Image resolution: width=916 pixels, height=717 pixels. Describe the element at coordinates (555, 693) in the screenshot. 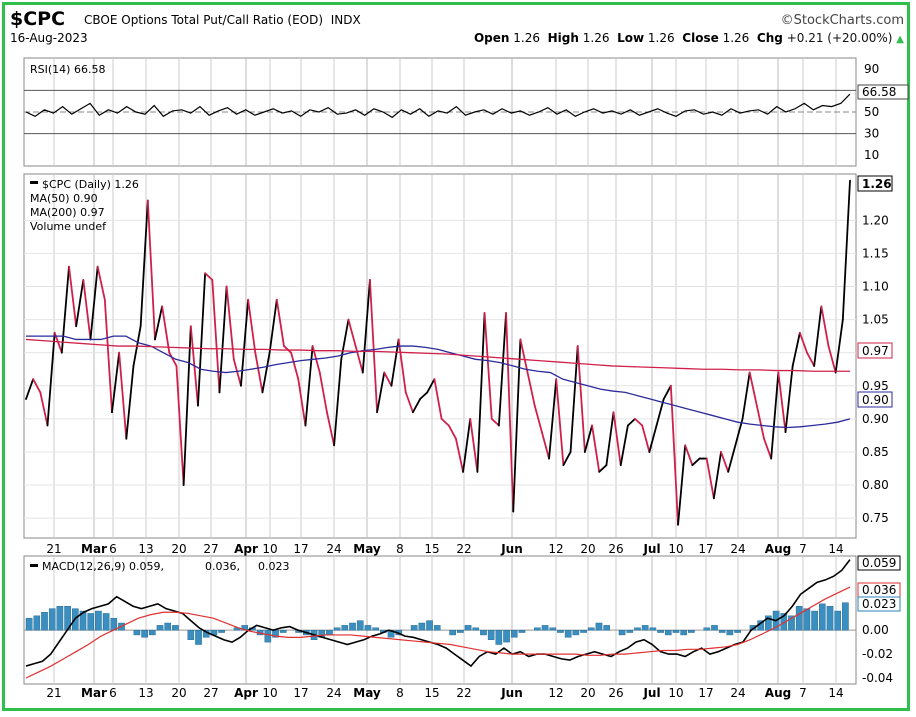

I see `macd-x-tick-label: 12` at that location.